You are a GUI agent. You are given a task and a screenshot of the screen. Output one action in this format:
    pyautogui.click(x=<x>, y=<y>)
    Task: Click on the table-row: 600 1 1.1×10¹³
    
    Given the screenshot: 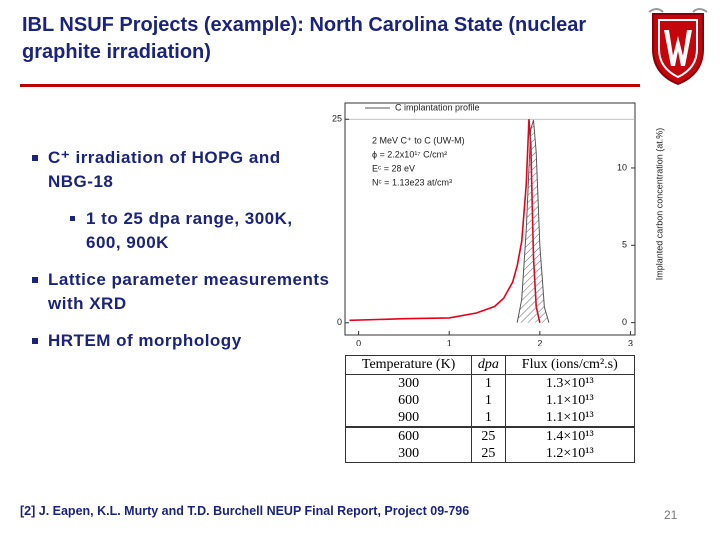 What is the action you would take?
    pyautogui.click(x=489, y=400)
    